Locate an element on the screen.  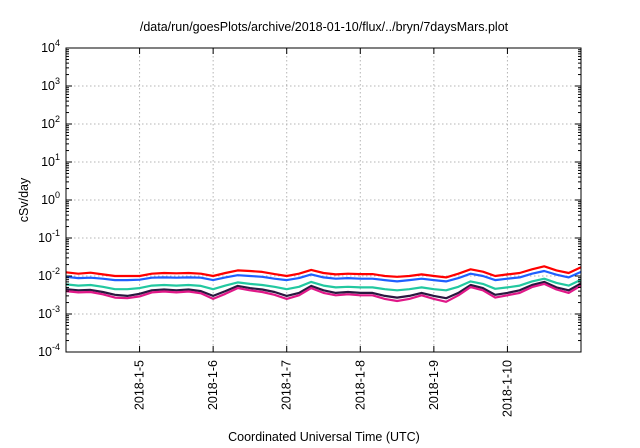
x-tick-label: 2018-1-10 is located at coordinates (507, 388).